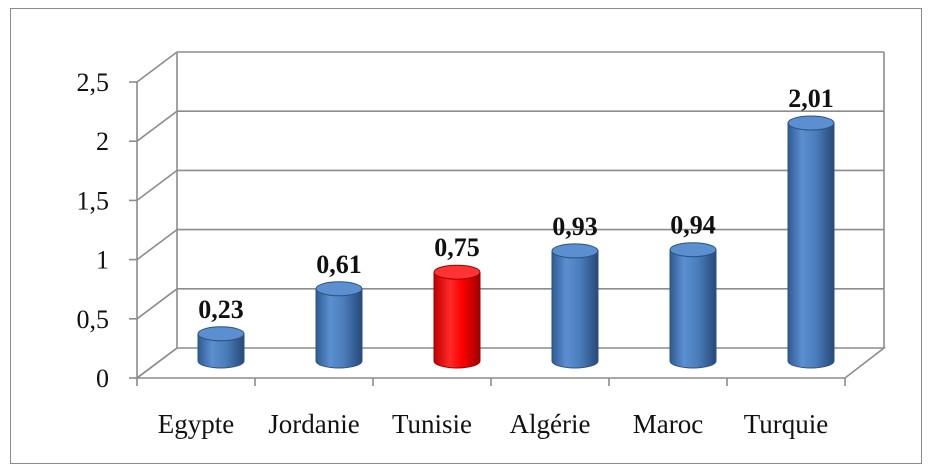 This screenshot has width=935, height=469. I want to click on category-label: Jordanie, so click(313, 424).